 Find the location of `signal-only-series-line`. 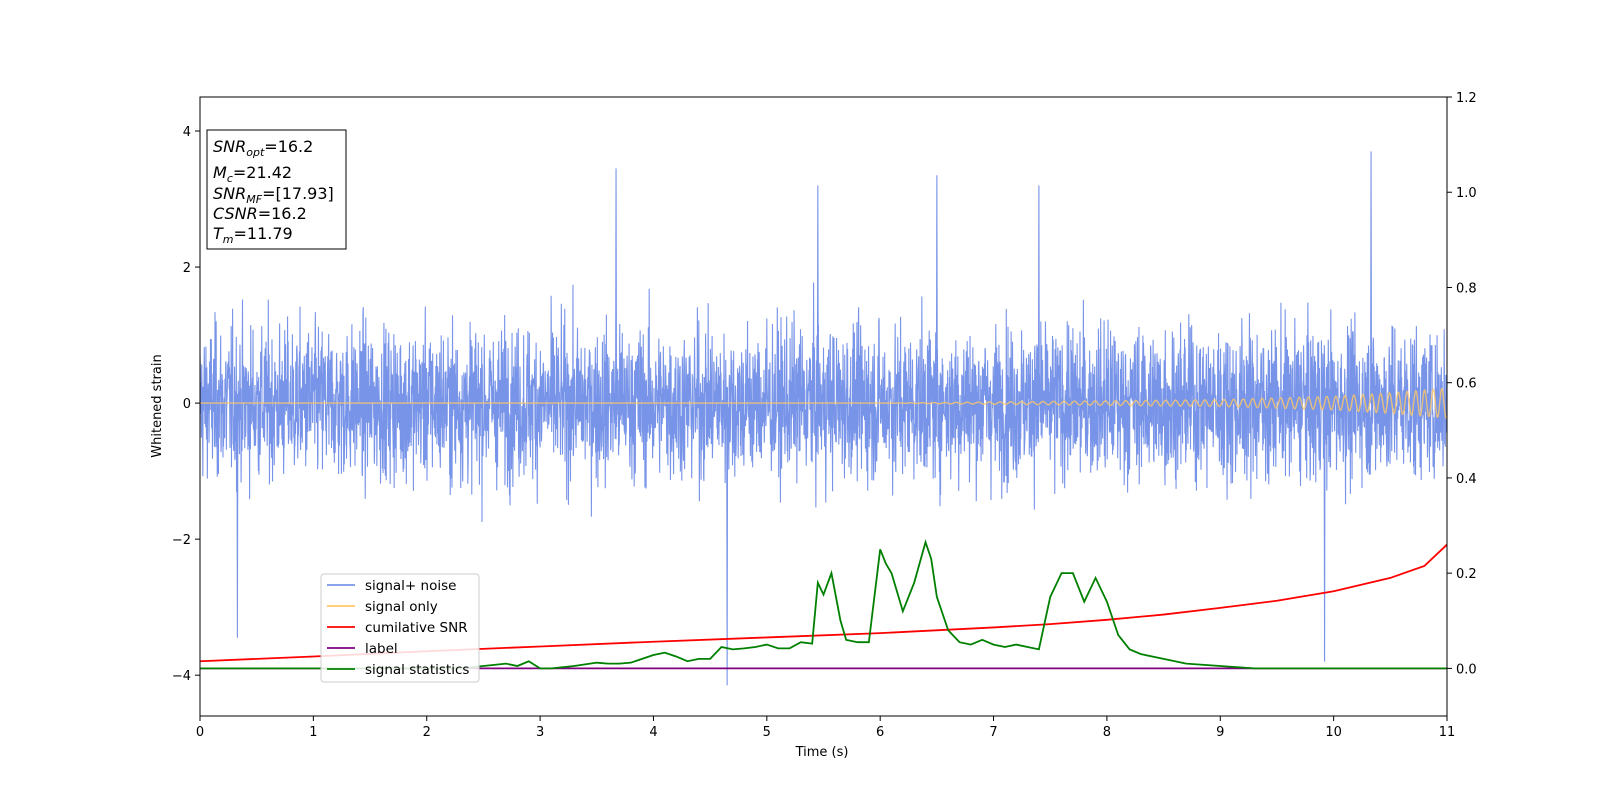

signal-only-series-line is located at coordinates (823, 403).